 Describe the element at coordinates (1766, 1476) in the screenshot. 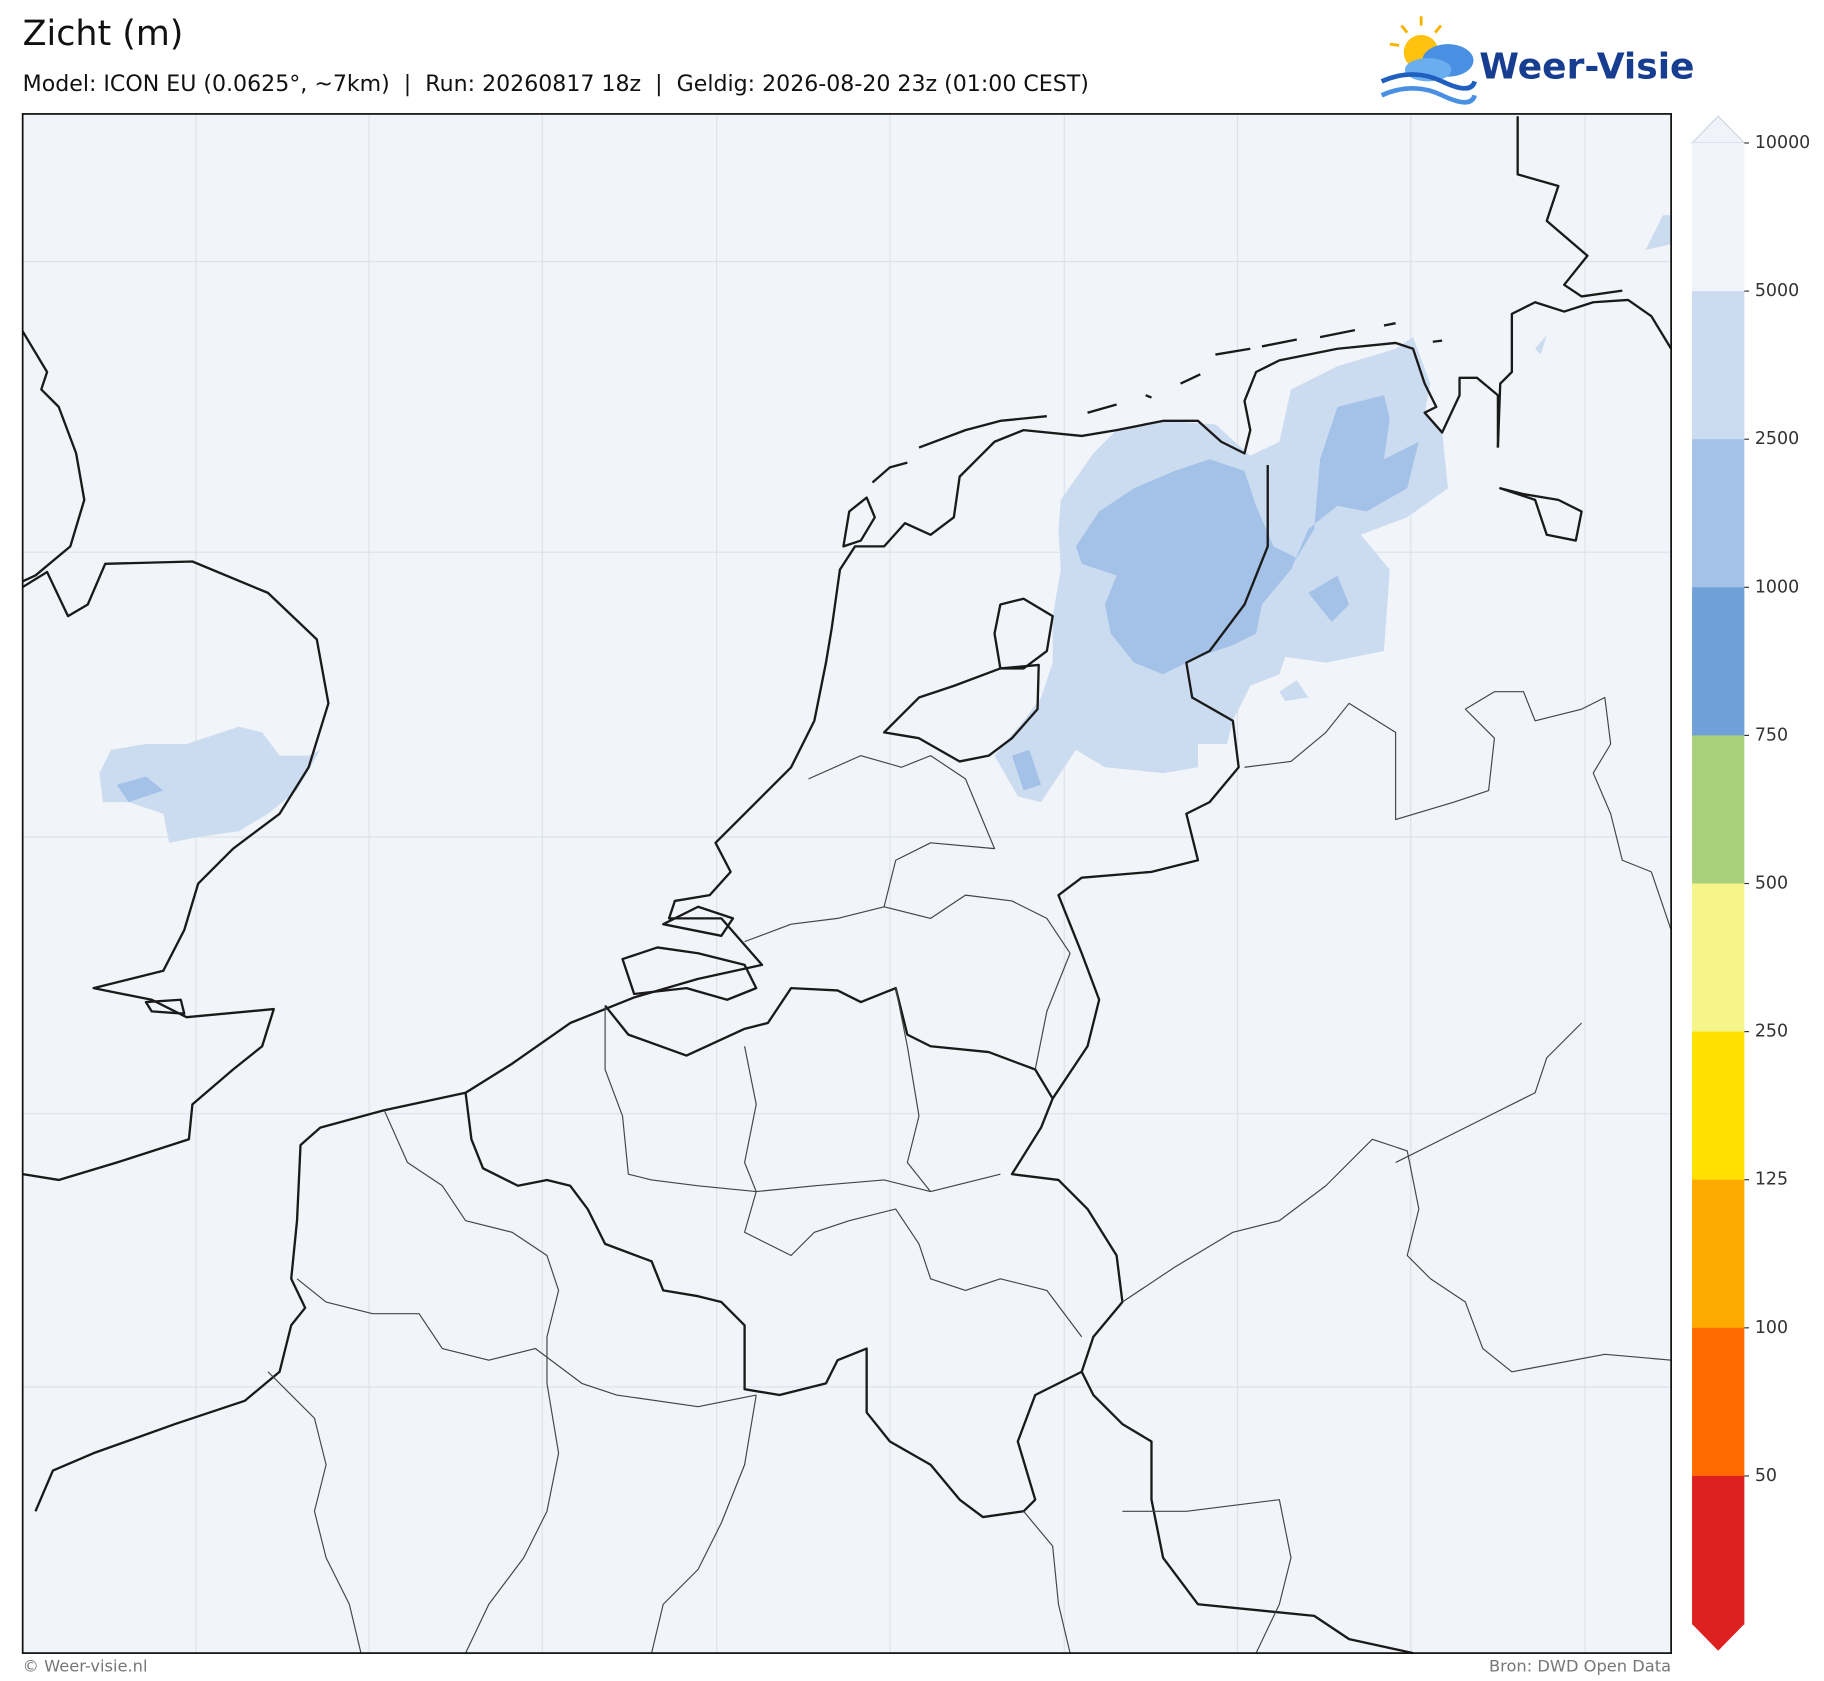

I see `colorbar-tick-label: 50` at that location.